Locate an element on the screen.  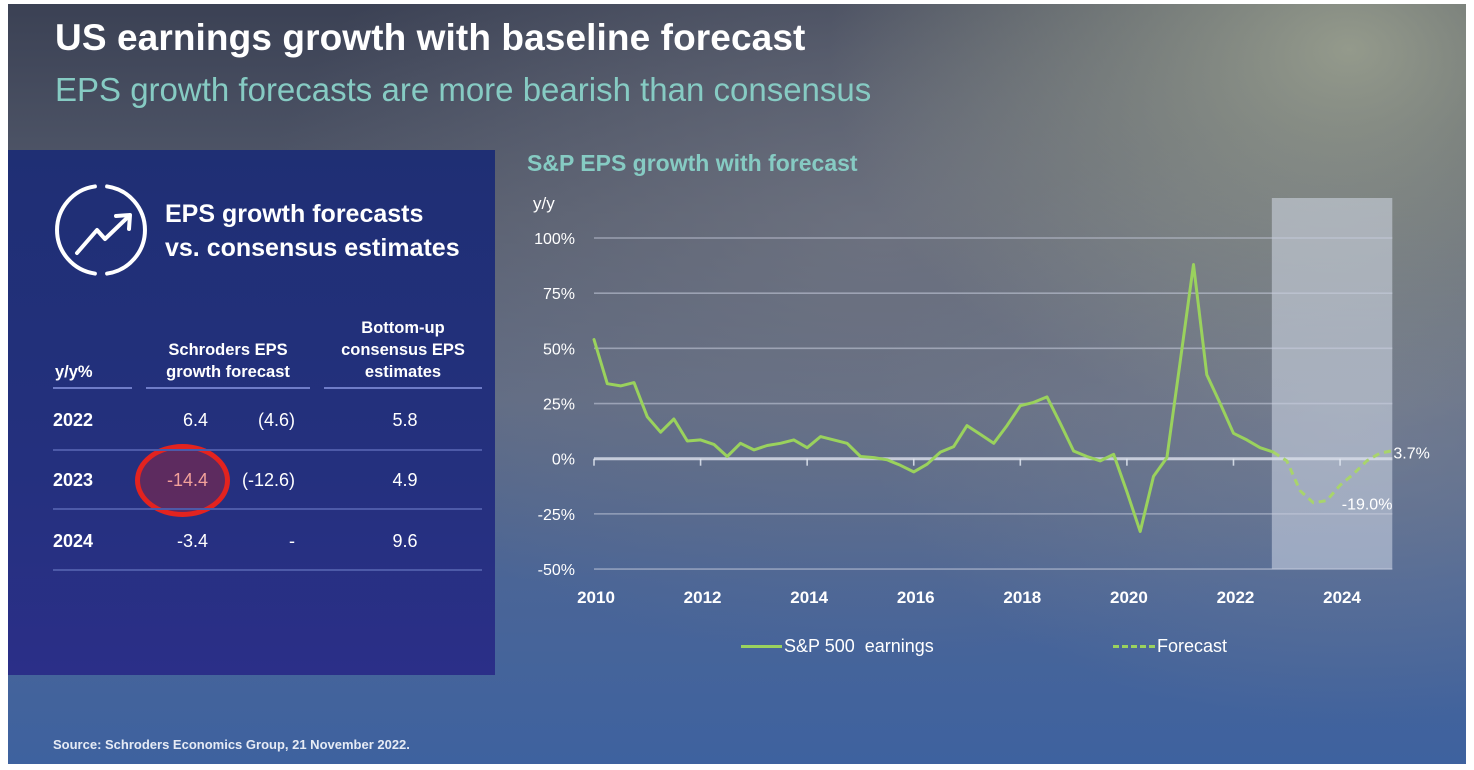
row-schroders-forecast: -3.4 is located at coordinates (192, 541).